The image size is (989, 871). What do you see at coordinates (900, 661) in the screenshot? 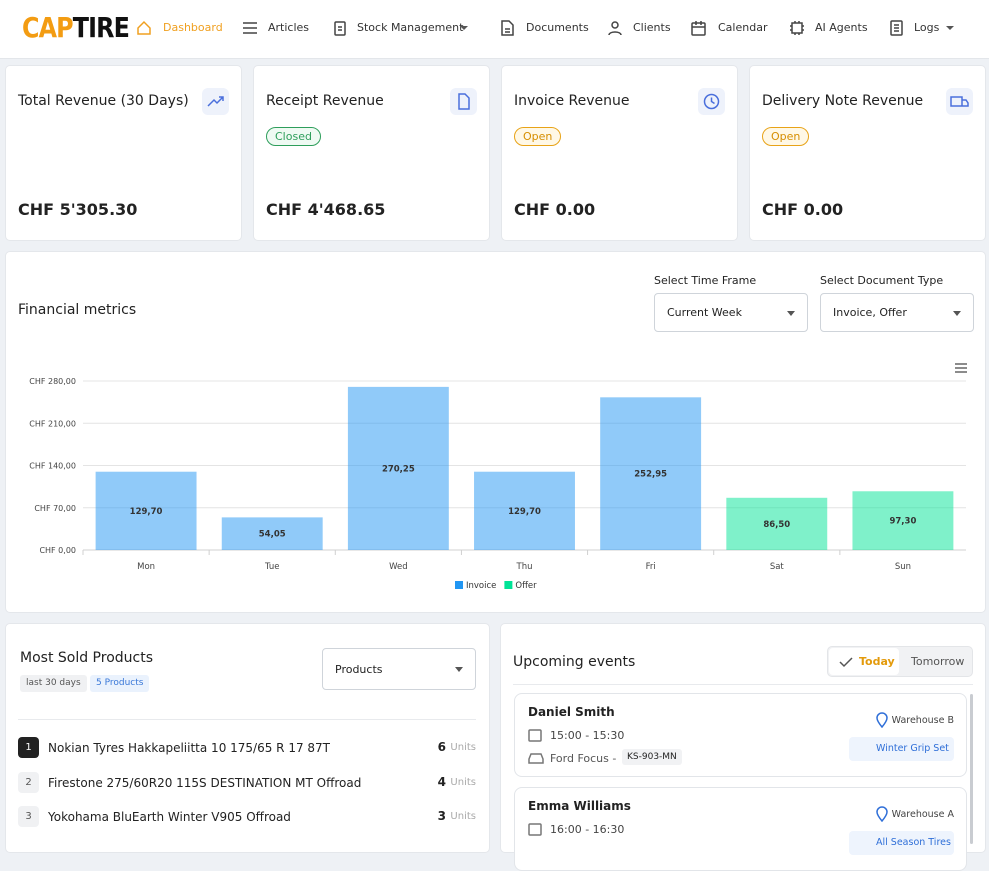
I see `day-toggle: Today Tomorrow` at bounding box center [900, 661].